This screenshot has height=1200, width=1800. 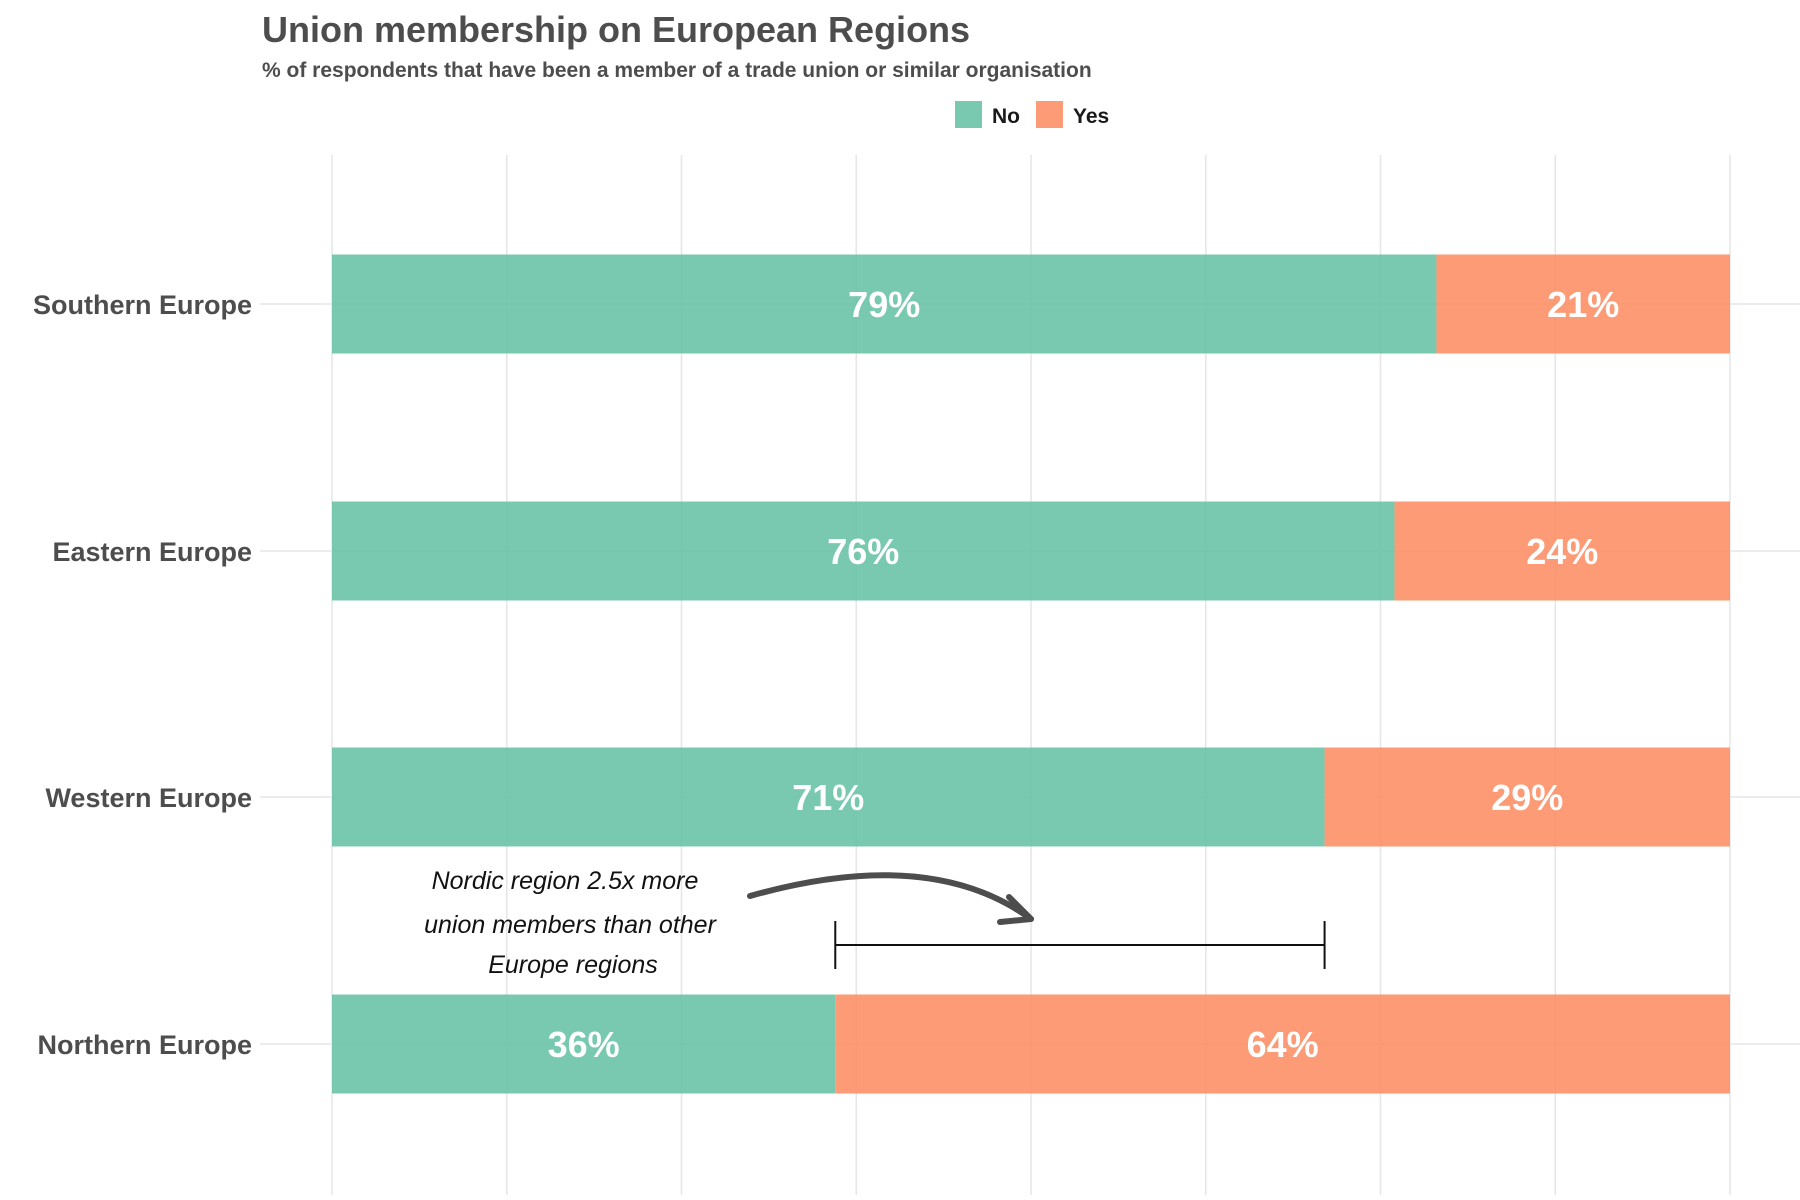 I want to click on legend-key-yes, so click(x=1049, y=114).